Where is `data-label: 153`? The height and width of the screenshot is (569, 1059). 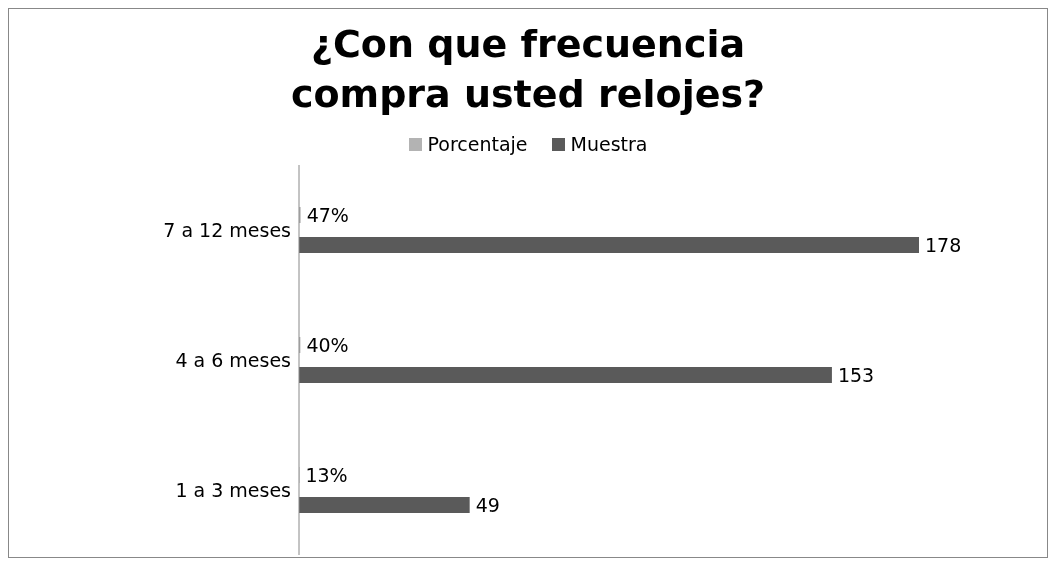
data-label: 153 is located at coordinates (856, 375).